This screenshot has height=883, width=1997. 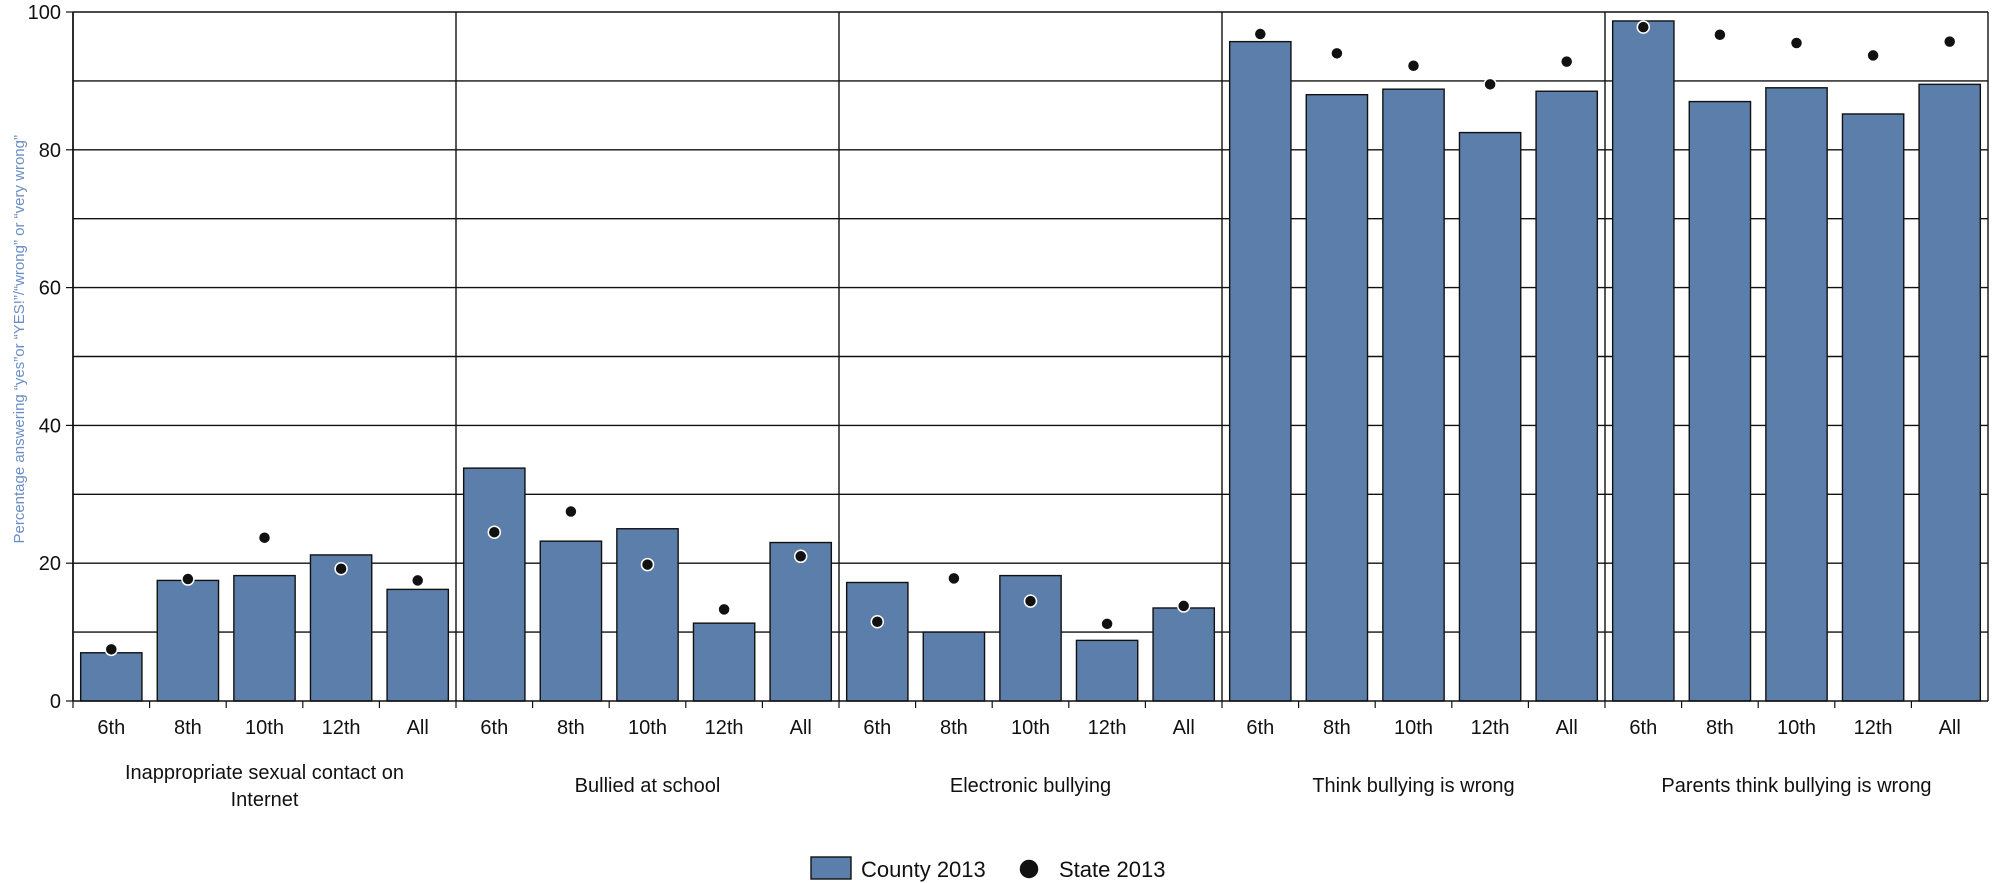 What do you see at coordinates (1337, 53) in the screenshot?
I see `dot-state-g3-8th` at bounding box center [1337, 53].